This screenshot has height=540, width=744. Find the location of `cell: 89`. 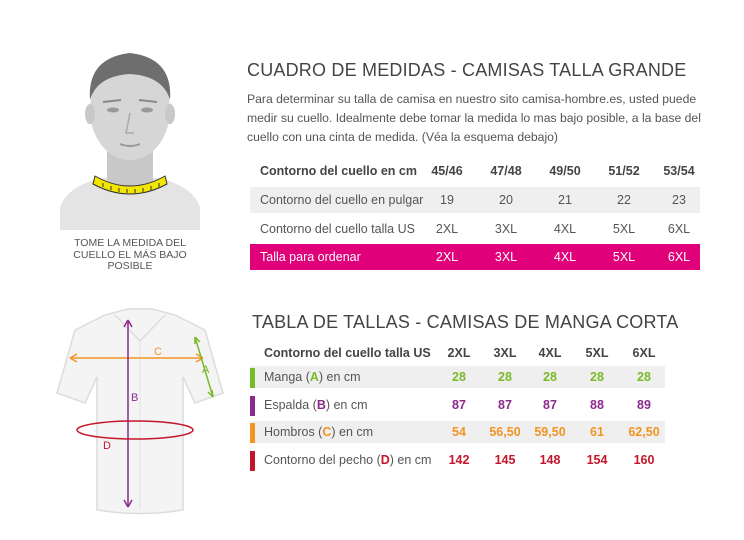

cell: 89 is located at coordinates (644, 405).